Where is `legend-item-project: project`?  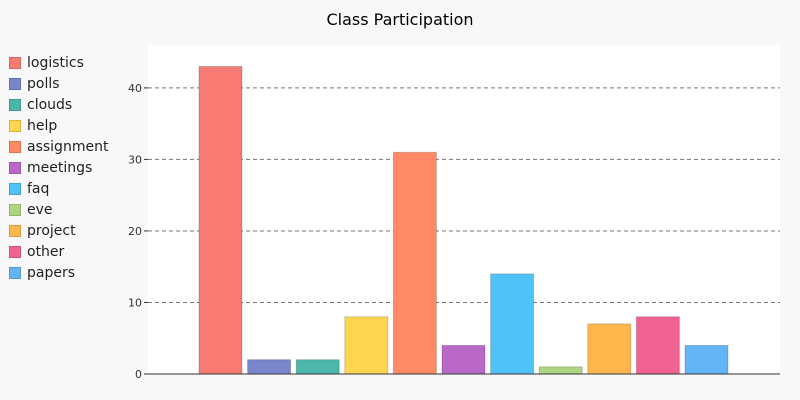 legend-item-project: project is located at coordinates (58, 230).